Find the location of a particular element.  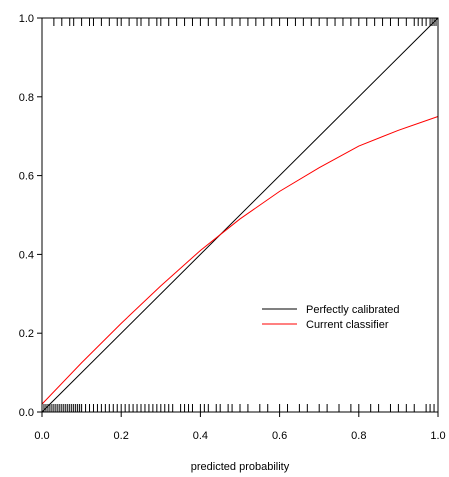

x-tick-label: 0.4 is located at coordinates (200, 436).